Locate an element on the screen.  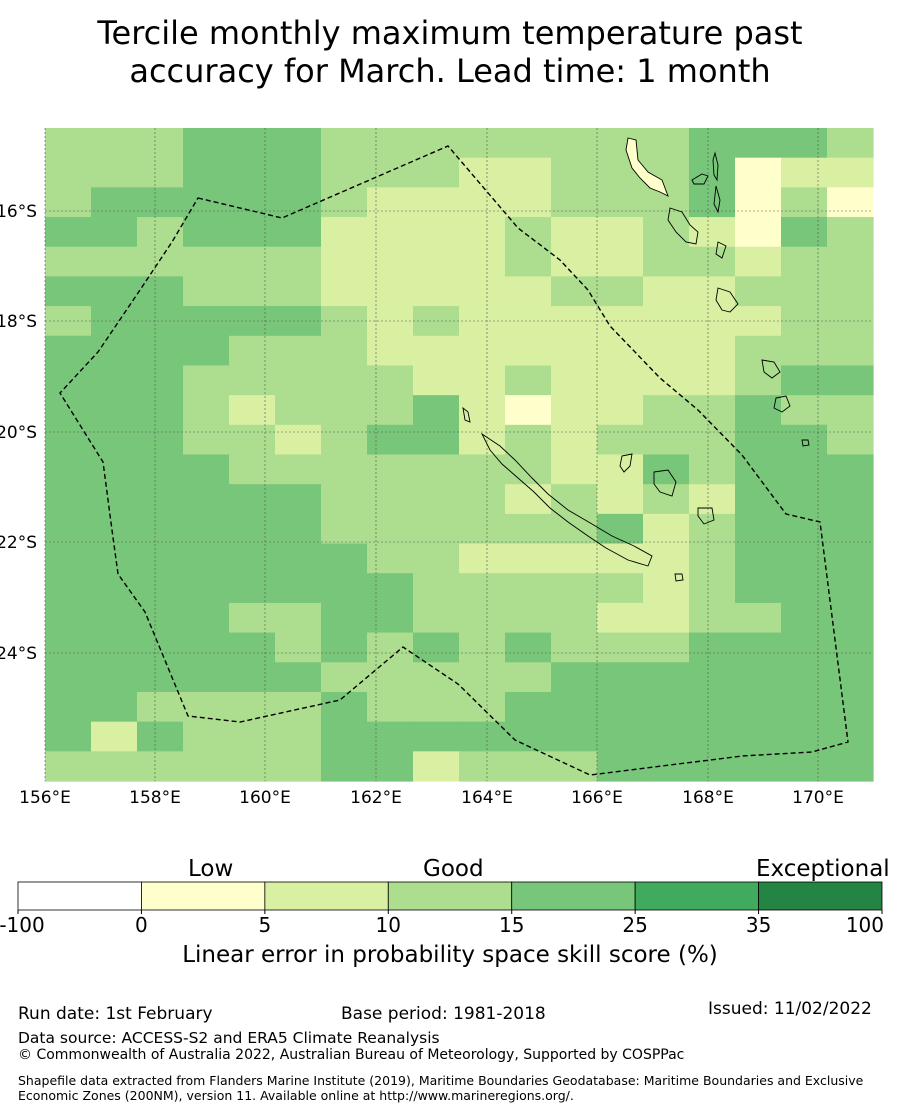
longitude-tick-label: 162°E is located at coordinates (376, 798).